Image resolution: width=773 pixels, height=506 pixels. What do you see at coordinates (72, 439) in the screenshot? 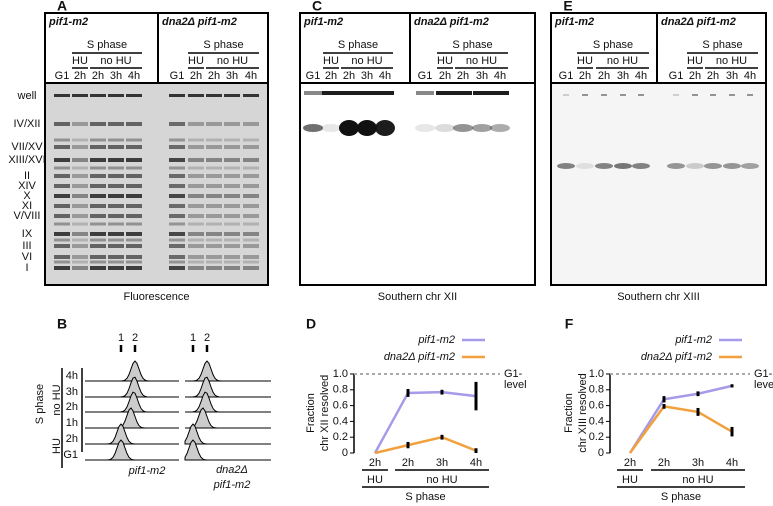
I see `row-label: 2h` at bounding box center [72, 439].